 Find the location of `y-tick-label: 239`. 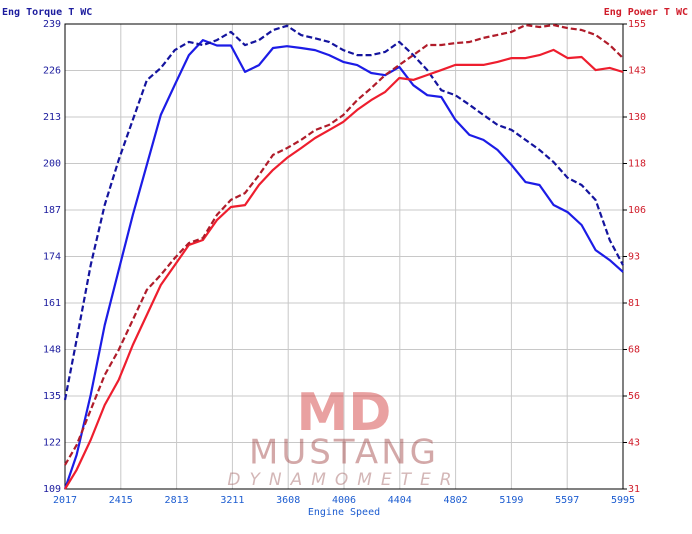

y-tick-label: 239 is located at coordinates (52, 24).